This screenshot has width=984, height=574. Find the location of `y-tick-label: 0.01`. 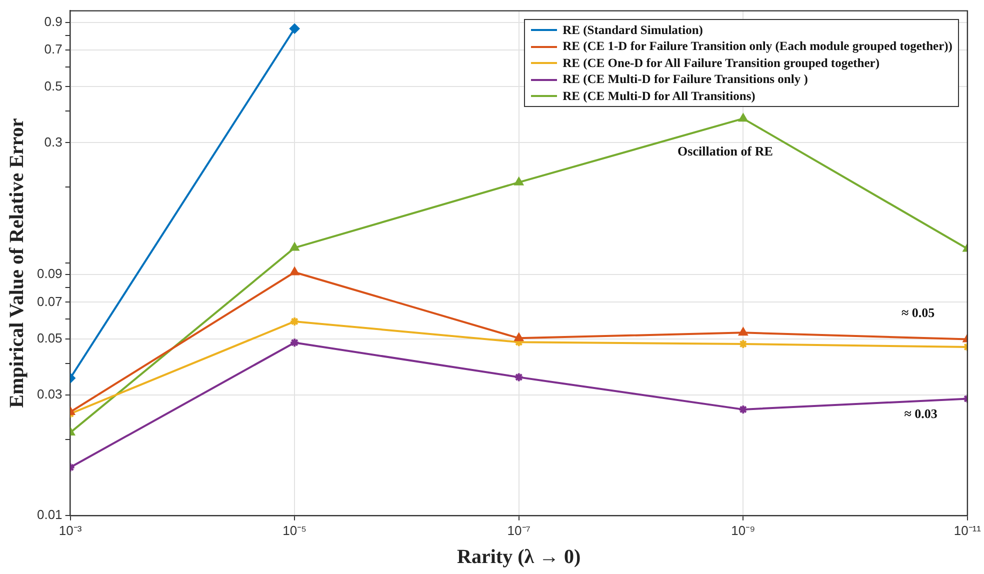

y-tick-label: 0.01 is located at coordinates (49, 514).